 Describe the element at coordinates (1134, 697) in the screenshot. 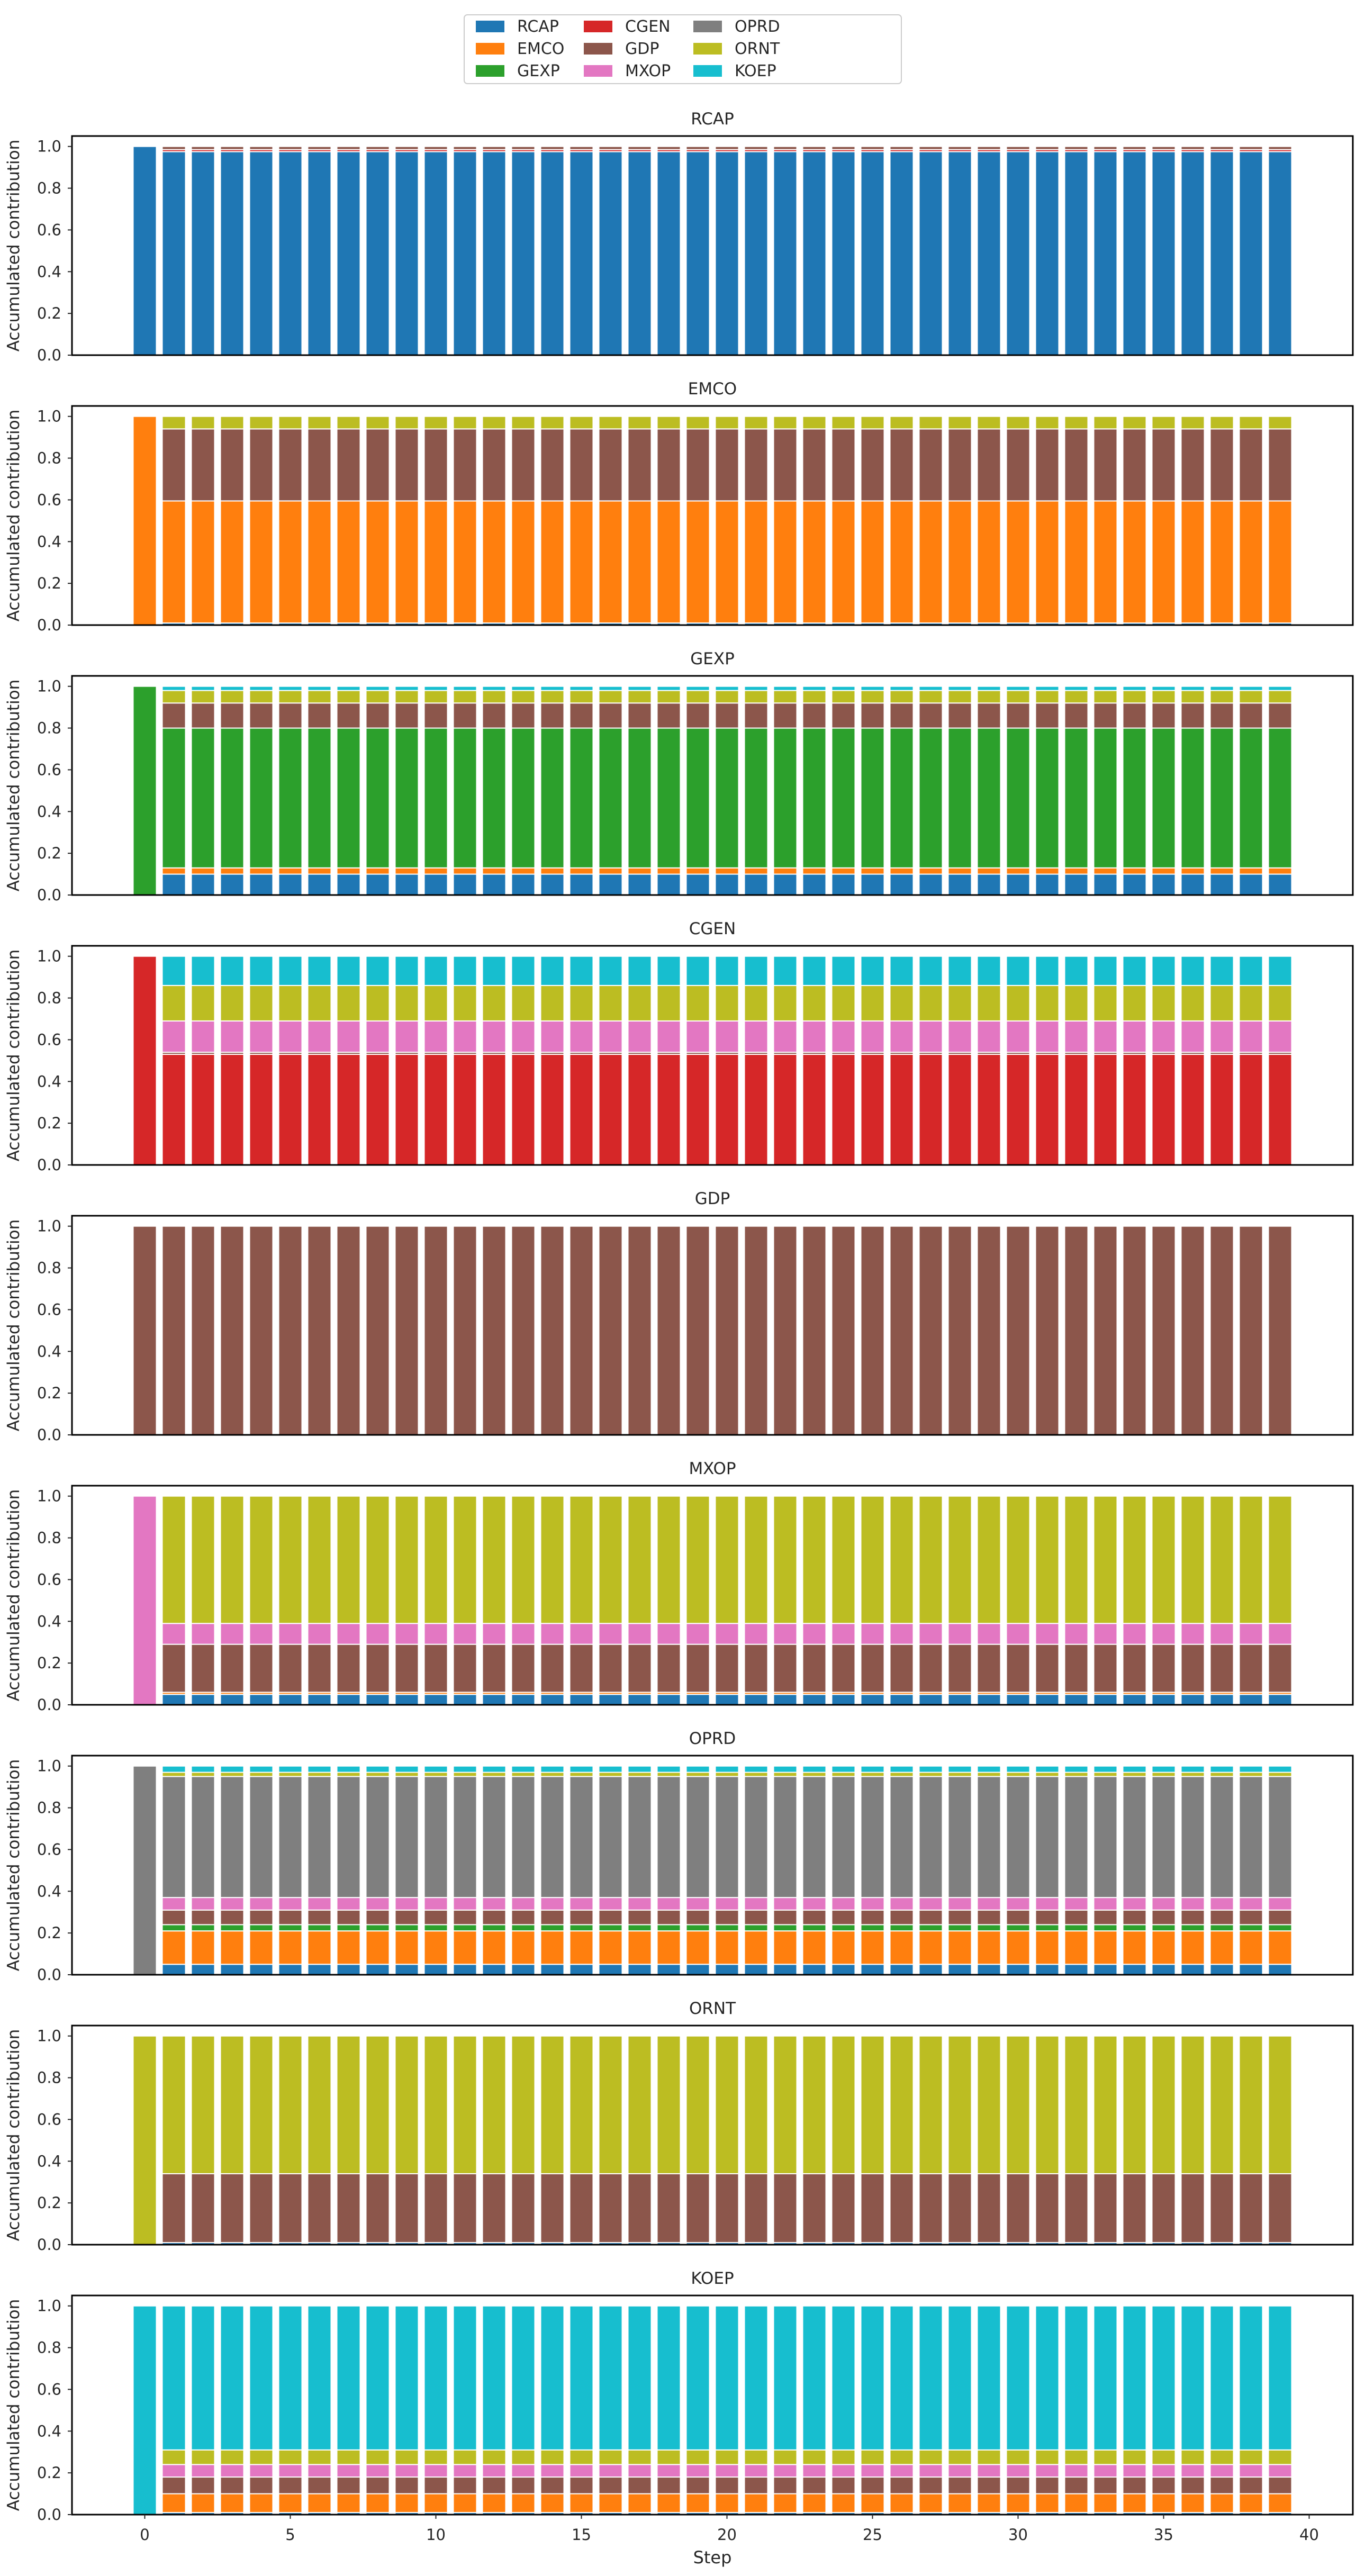

I see `bar-gexp-step34-ornt` at that location.